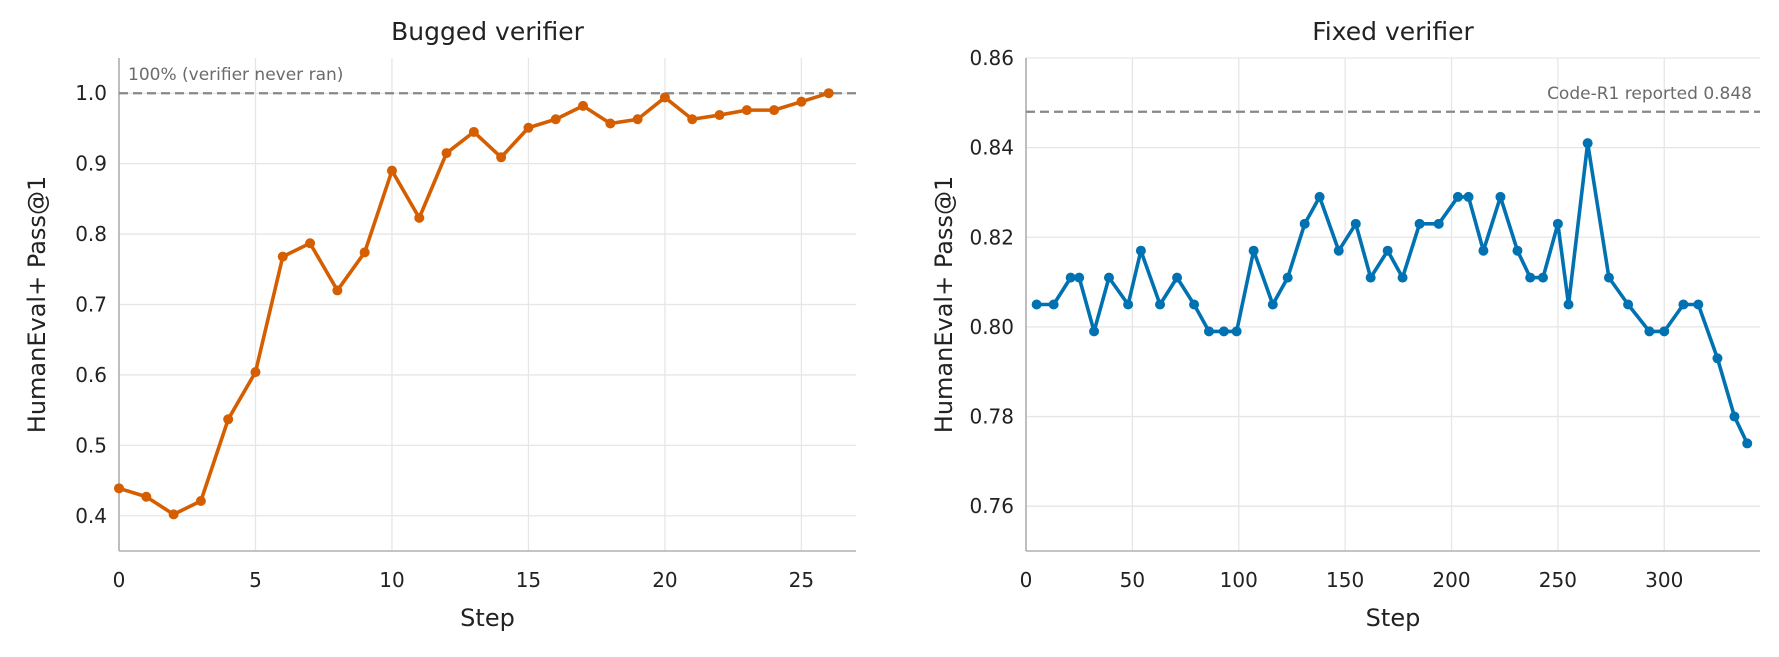 The height and width of the screenshot is (657, 1779). Describe the element at coordinates (1393, 31) in the screenshot. I see `chart-title: Fixed verifier` at that location.